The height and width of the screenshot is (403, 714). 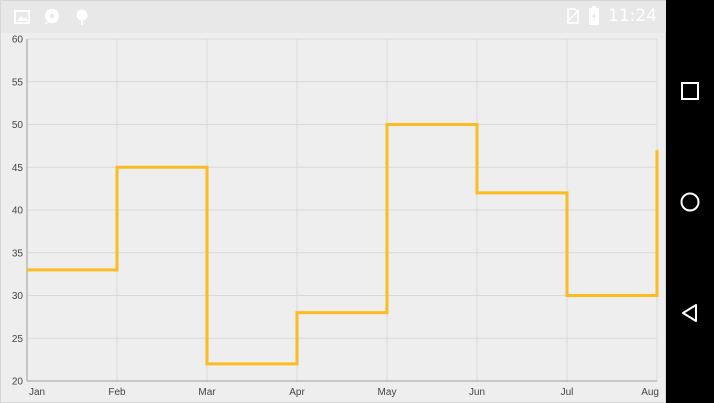 What do you see at coordinates (18, 253) in the screenshot?
I see `y-tick-label: 35` at bounding box center [18, 253].